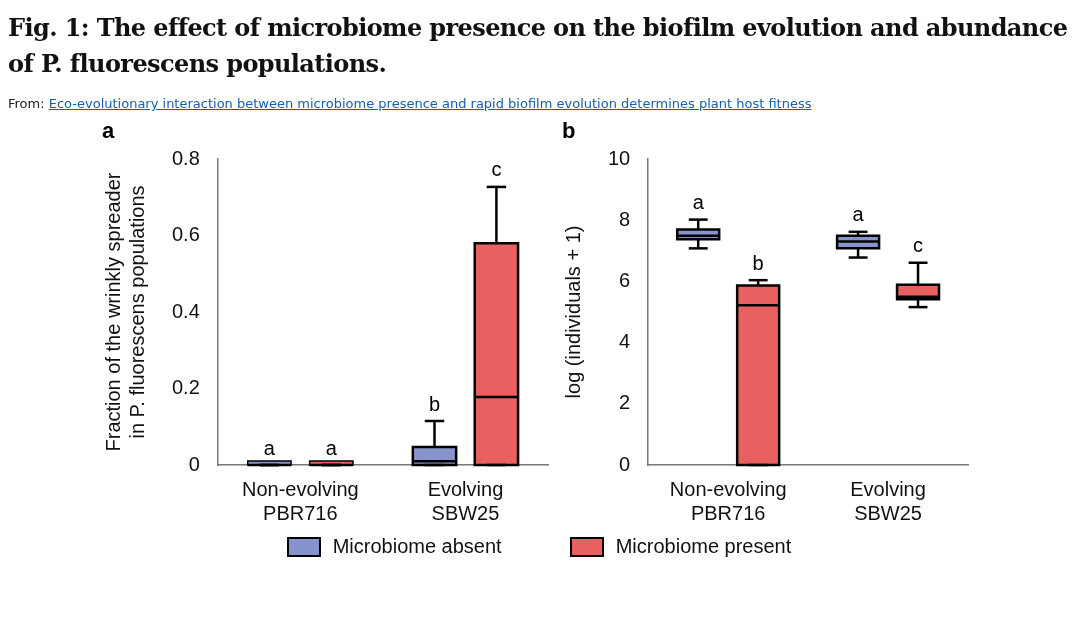 Image resolution: width=1080 pixels, height=637 pixels. Describe the element at coordinates (185, 310) in the screenshot. I see `y-tick-label: 0.4` at that location.